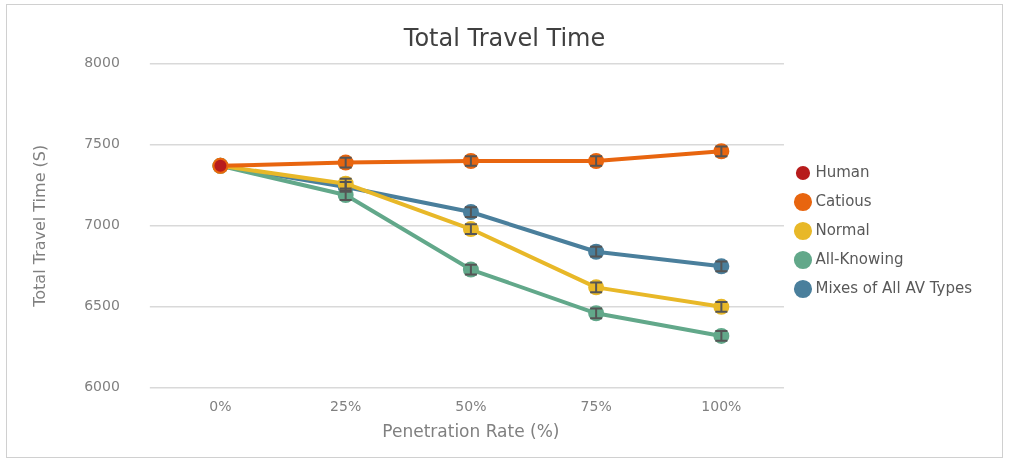 This screenshot has width=1009, height=464. Describe the element at coordinates (39, 226) in the screenshot. I see `y-axis-title: Total Travel Time (S)` at that location.